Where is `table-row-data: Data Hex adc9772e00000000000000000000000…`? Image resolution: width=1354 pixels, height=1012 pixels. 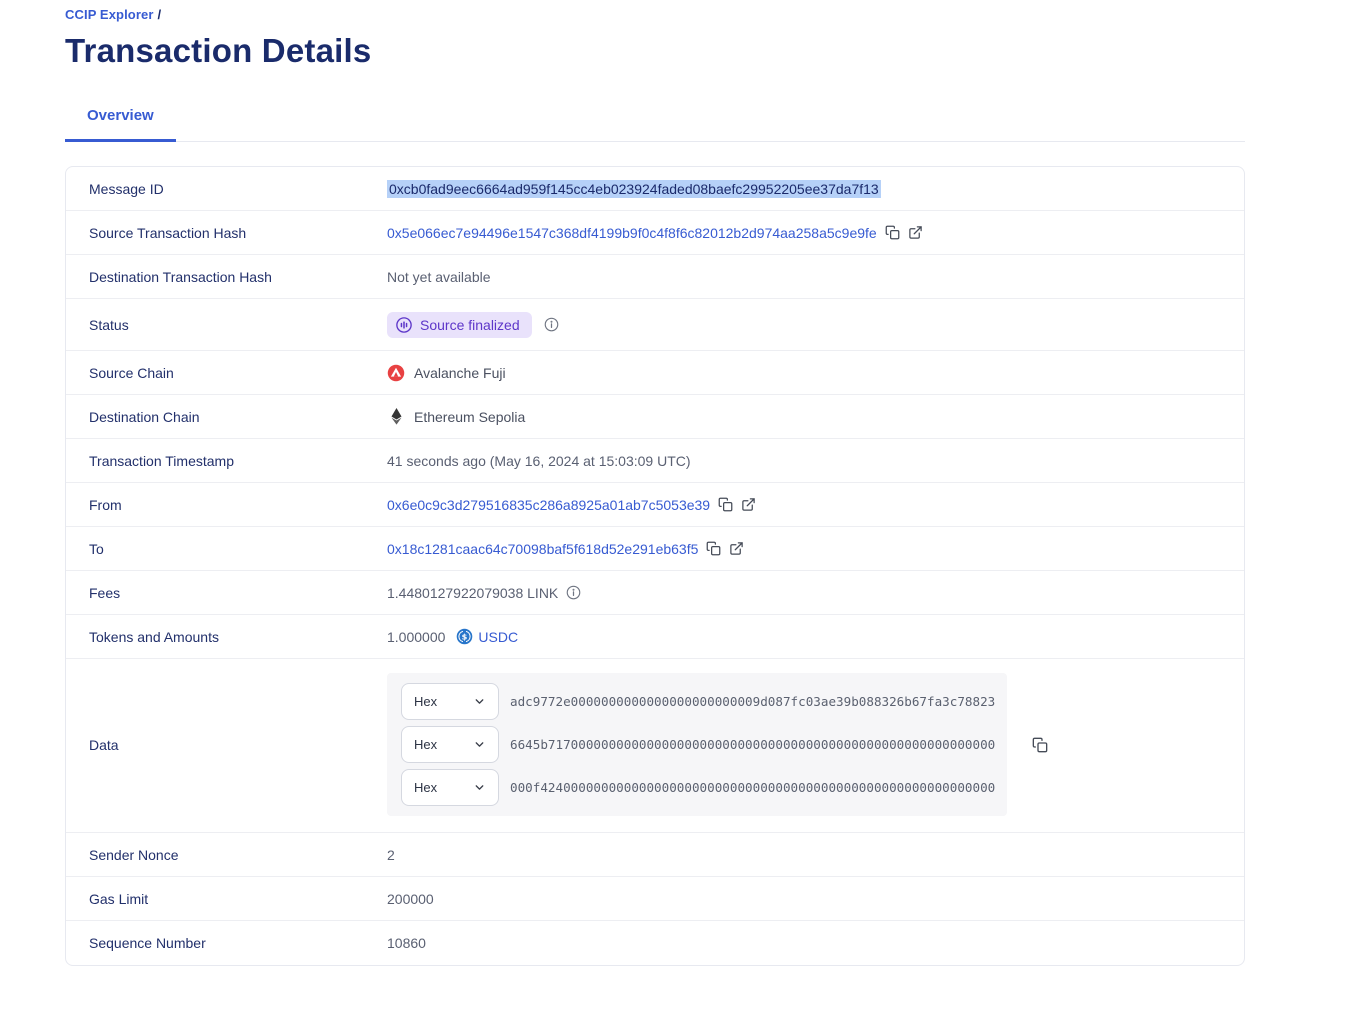
table-row-data: Data Hex adc9772e00000000000000000000000… is located at coordinates (655, 746).